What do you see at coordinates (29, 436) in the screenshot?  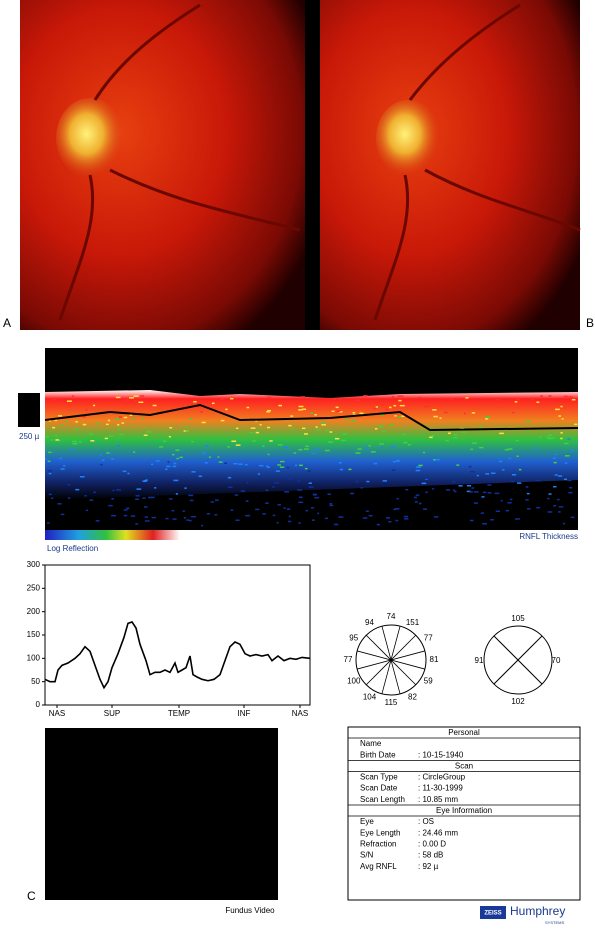 I see `scale-label: 250 µ` at bounding box center [29, 436].